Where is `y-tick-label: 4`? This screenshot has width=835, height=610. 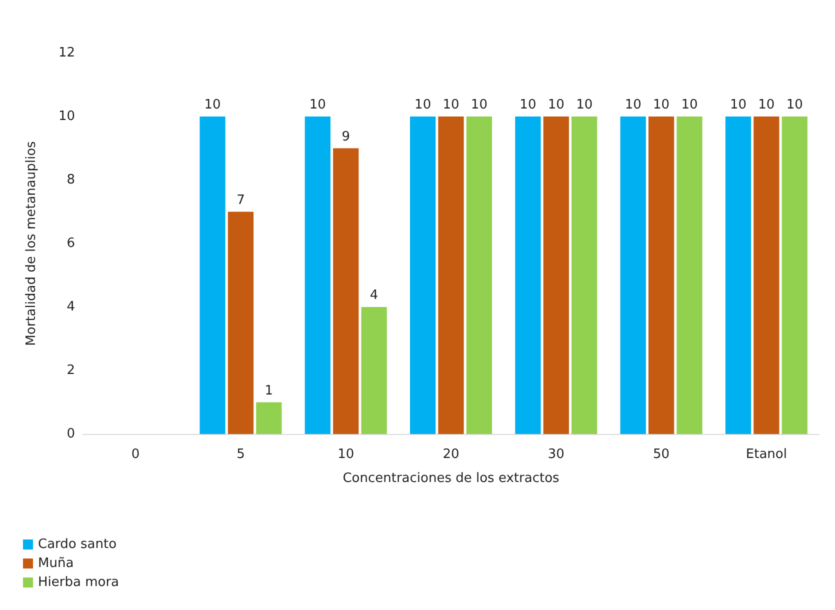 y-tick-label: 4 is located at coordinates (70, 307).